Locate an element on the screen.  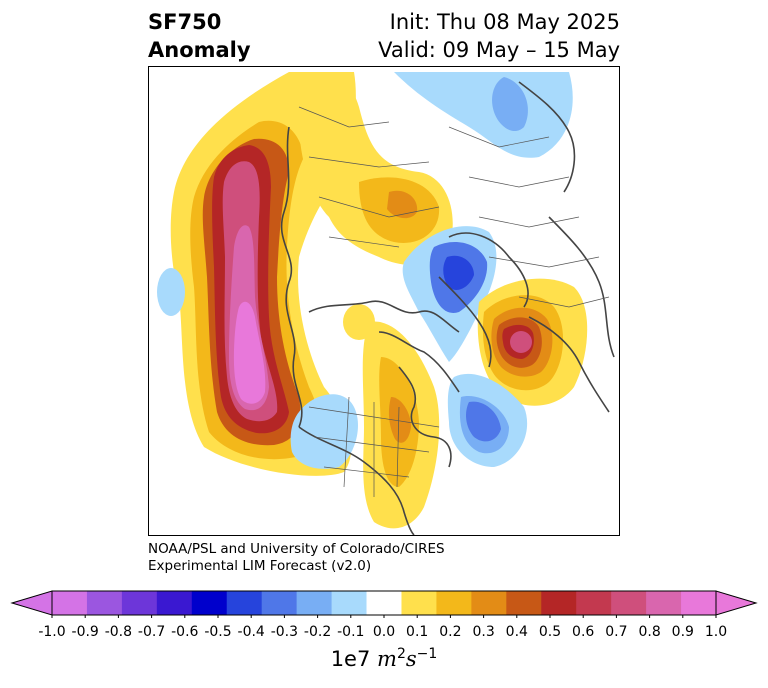
colorbar-tick-label: -1.0 is located at coordinates (52, 632).